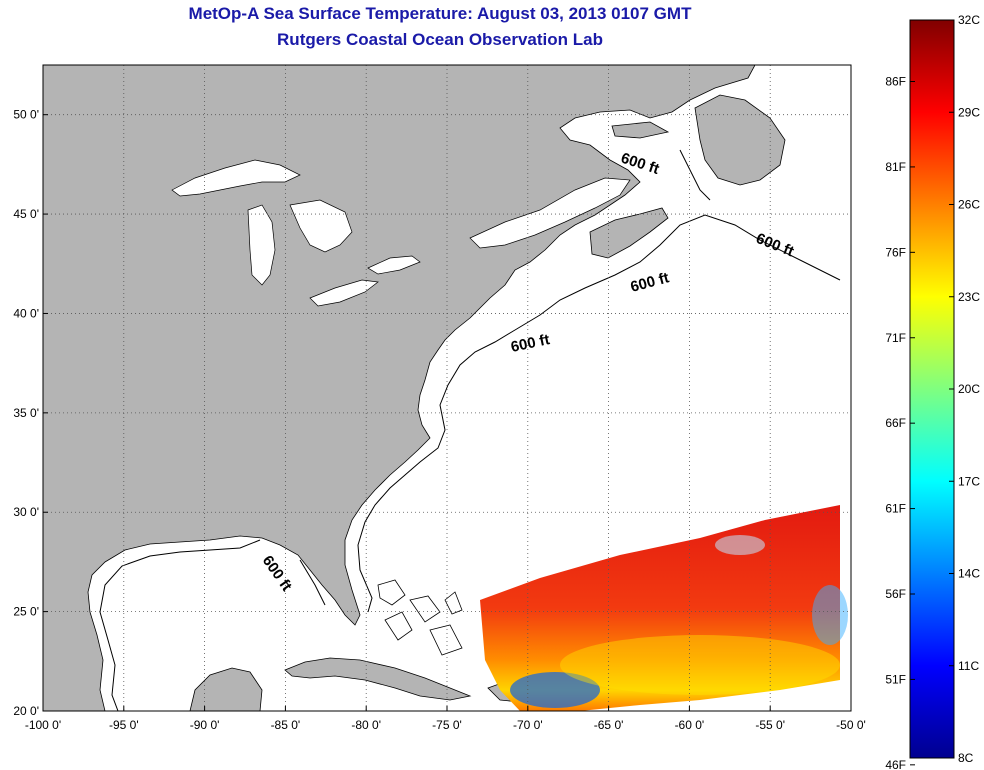  Describe the element at coordinates (740, 140) in the screenshot. I see `land-newfoundland` at that location.